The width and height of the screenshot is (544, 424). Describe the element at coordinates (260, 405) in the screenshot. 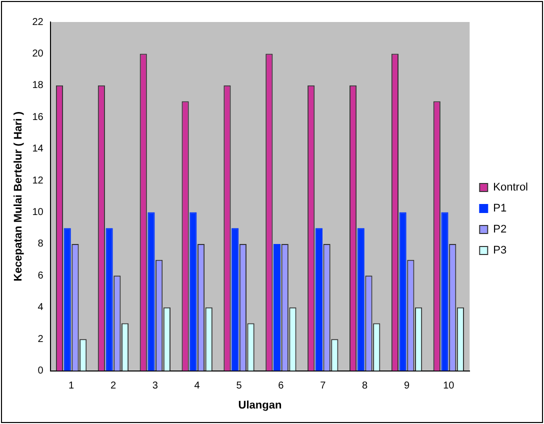

I see `x-axis-title: Ulangan` at that location.